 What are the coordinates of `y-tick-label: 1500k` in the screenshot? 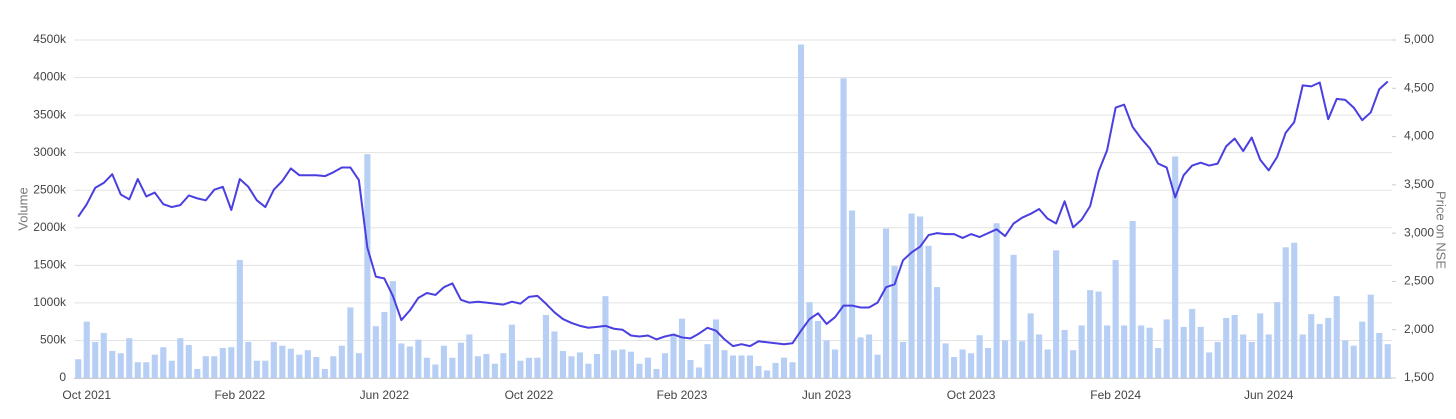 It's located at (50, 265).